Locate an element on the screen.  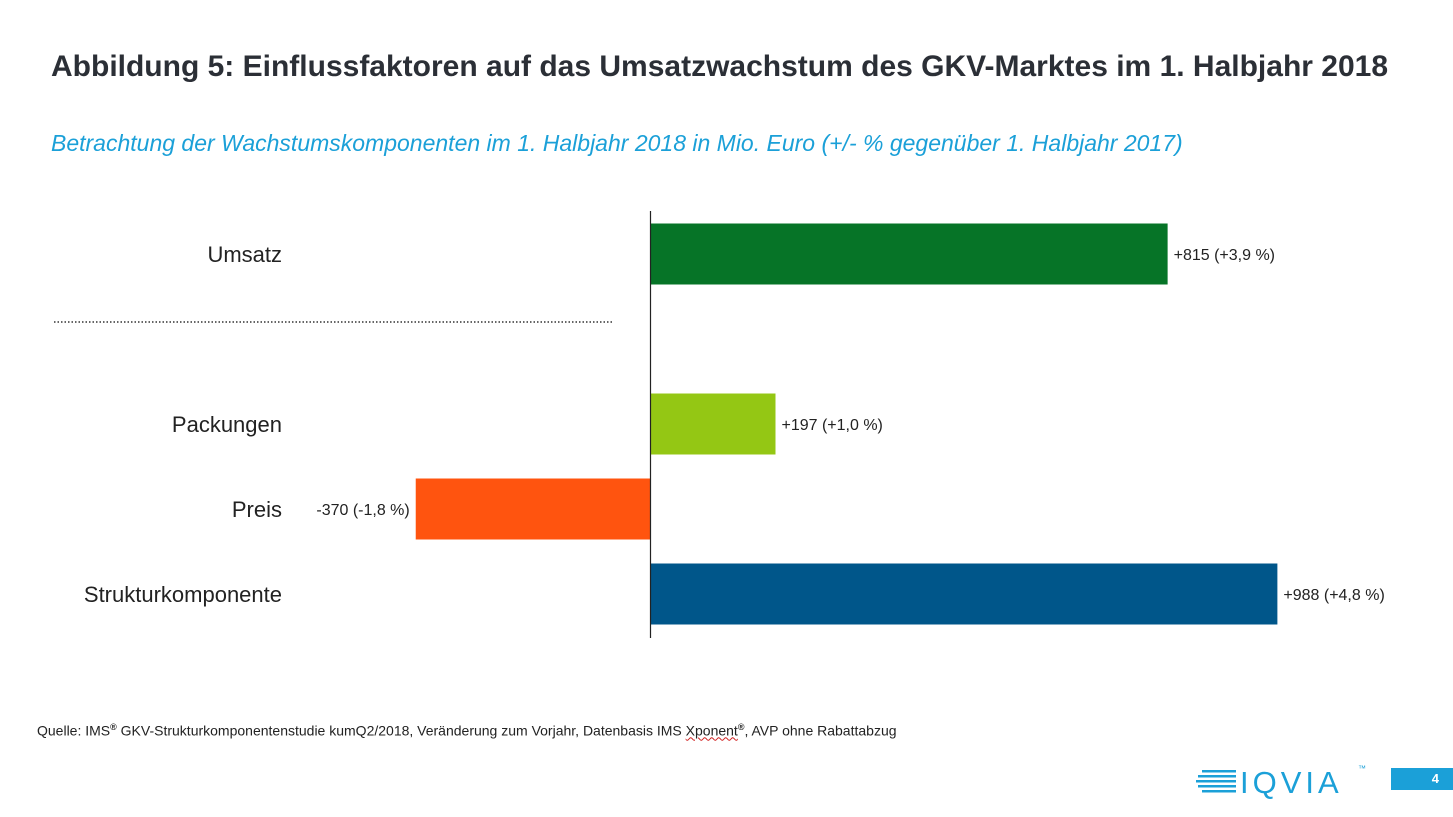
bar-packungen is located at coordinates (713, 424).